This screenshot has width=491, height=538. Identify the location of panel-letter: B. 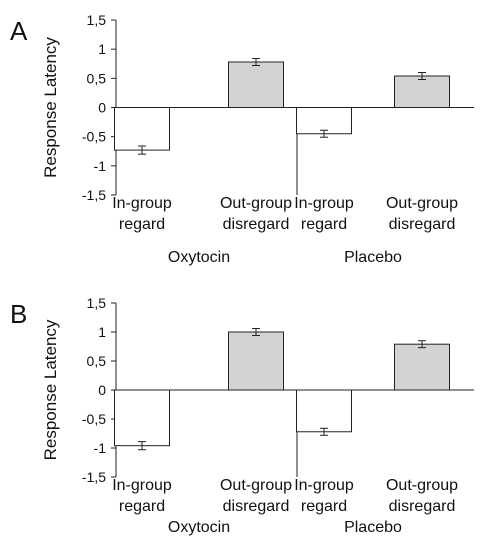
(18, 314).